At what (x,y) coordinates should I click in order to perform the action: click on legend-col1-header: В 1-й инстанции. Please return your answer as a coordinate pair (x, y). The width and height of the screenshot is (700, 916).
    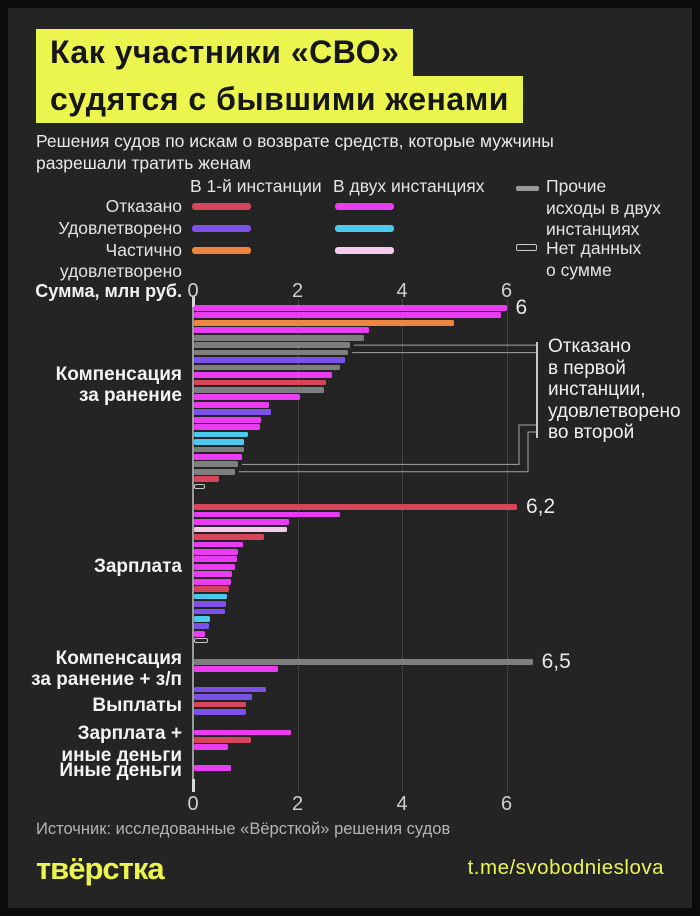
    Looking at the image, I should click on (256, 186).